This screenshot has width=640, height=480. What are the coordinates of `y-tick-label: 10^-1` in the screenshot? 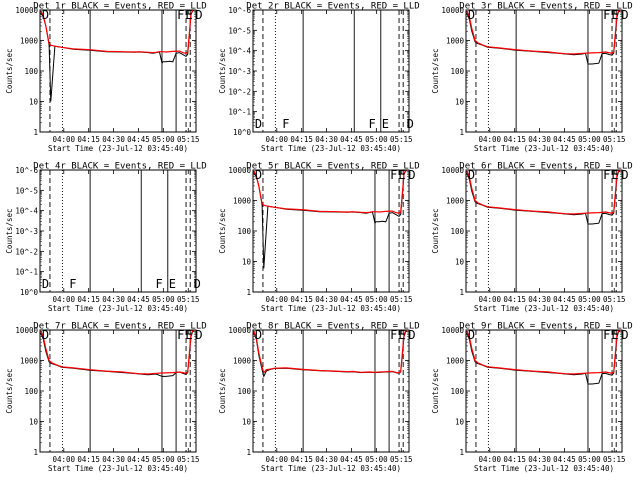 It's located at (239, 112).